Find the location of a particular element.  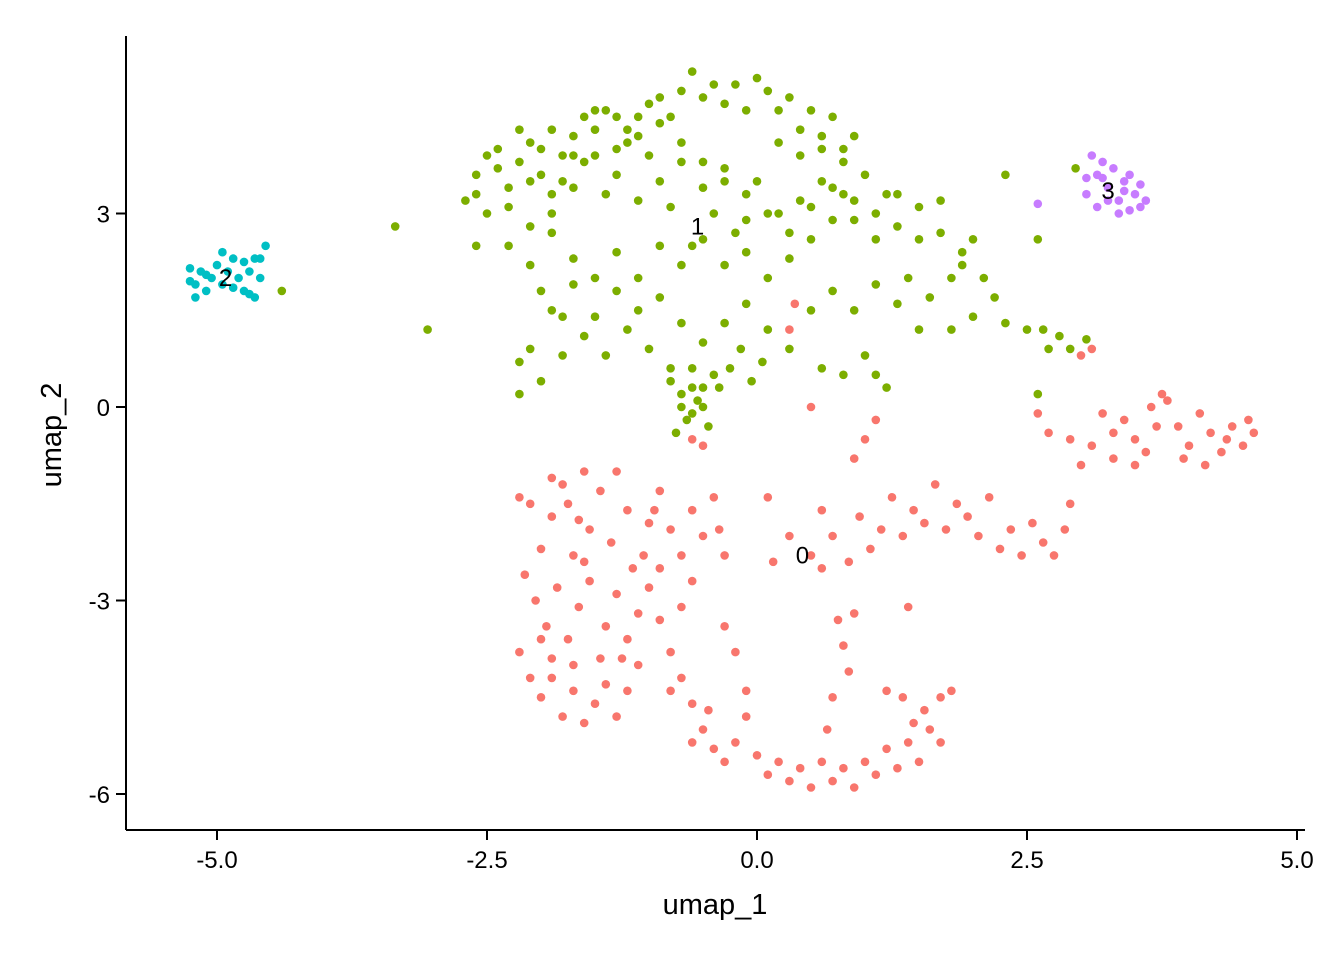

y-tick-label: 0 is located at coordinates (103, 408).